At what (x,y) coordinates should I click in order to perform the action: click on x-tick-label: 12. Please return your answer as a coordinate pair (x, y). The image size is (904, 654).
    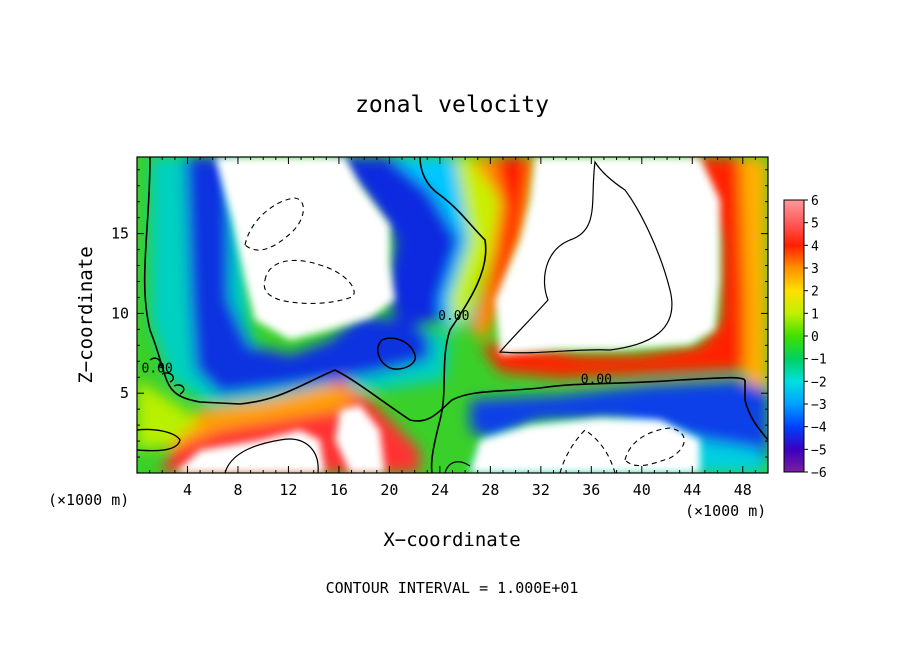
    Looking at the image, I should click on (288, 490).